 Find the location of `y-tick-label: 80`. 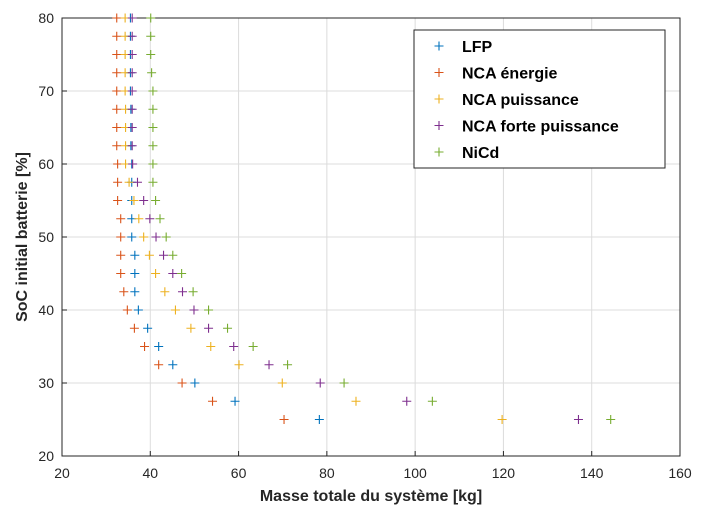

y-tick-label: 80 is located at coordinates (46, 18).